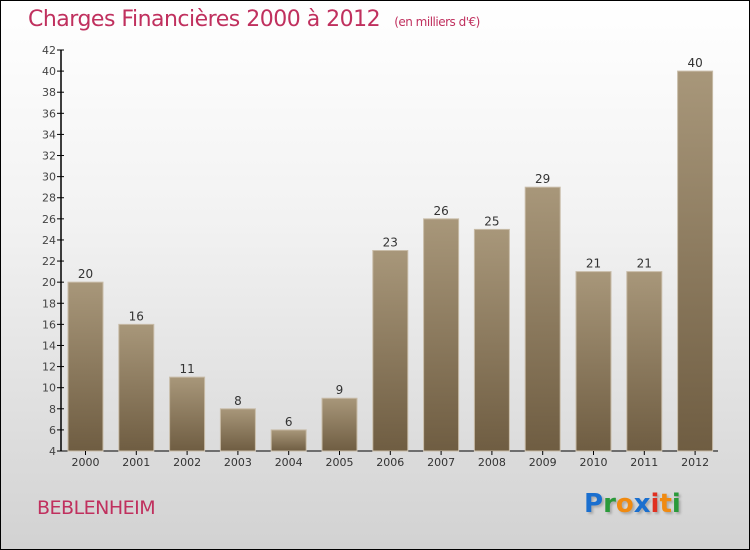 The image size is (750, 550). Describe the element at coordinates (441, 462) in the screenshot. I see `x-tick-label: 2007` at that location.